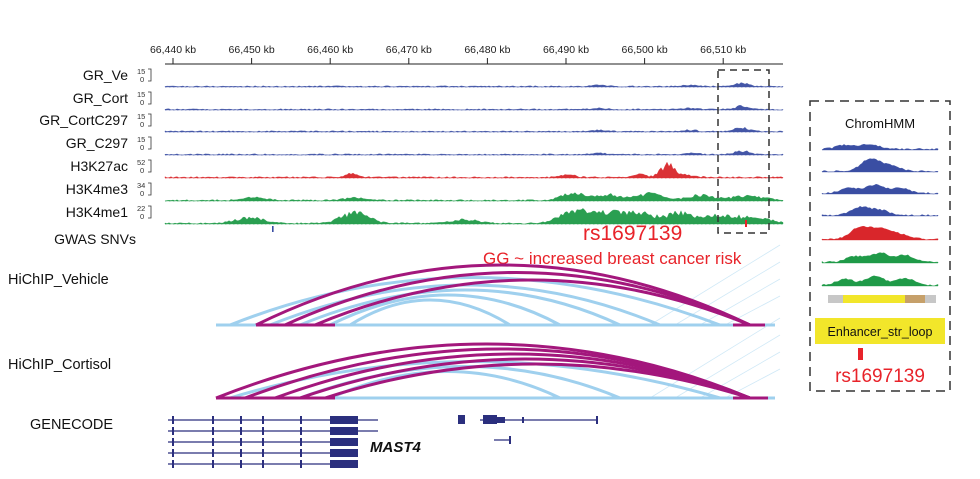 Image resolution: width=980 pixels, height=479 pixels. What do you see at coordinates (252, 50) in the screenshot?
I see `coordinate-tick-label: 66,450 kb` at bounding box center [252, 50].